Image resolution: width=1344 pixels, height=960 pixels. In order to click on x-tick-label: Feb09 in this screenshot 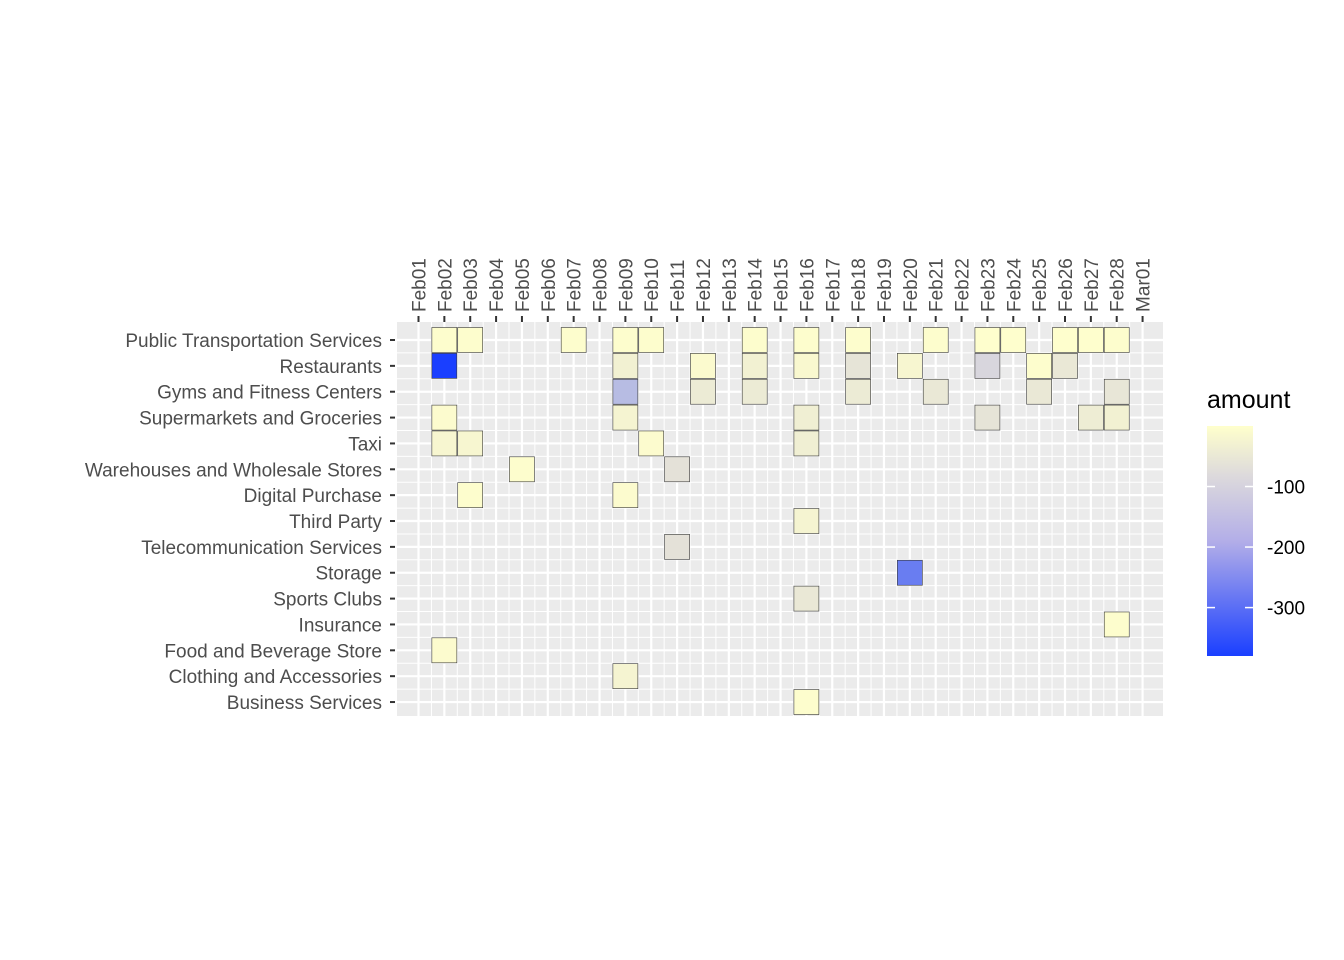, I will do `click(626, 285)`.